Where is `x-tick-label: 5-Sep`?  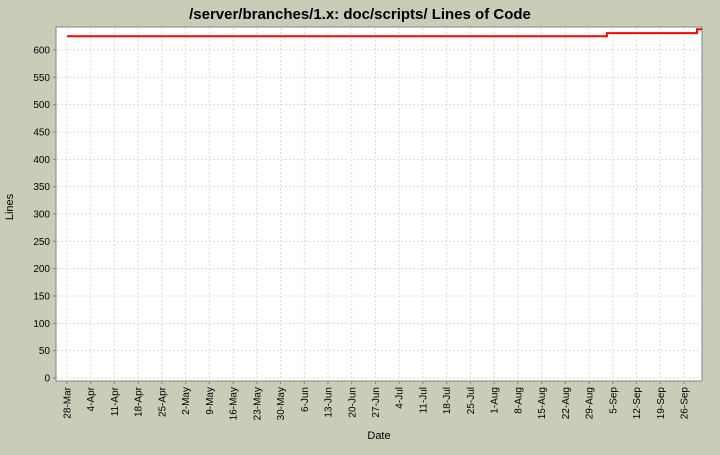 x-tick-label: 5-Sep is located at coordinates (613, 400).